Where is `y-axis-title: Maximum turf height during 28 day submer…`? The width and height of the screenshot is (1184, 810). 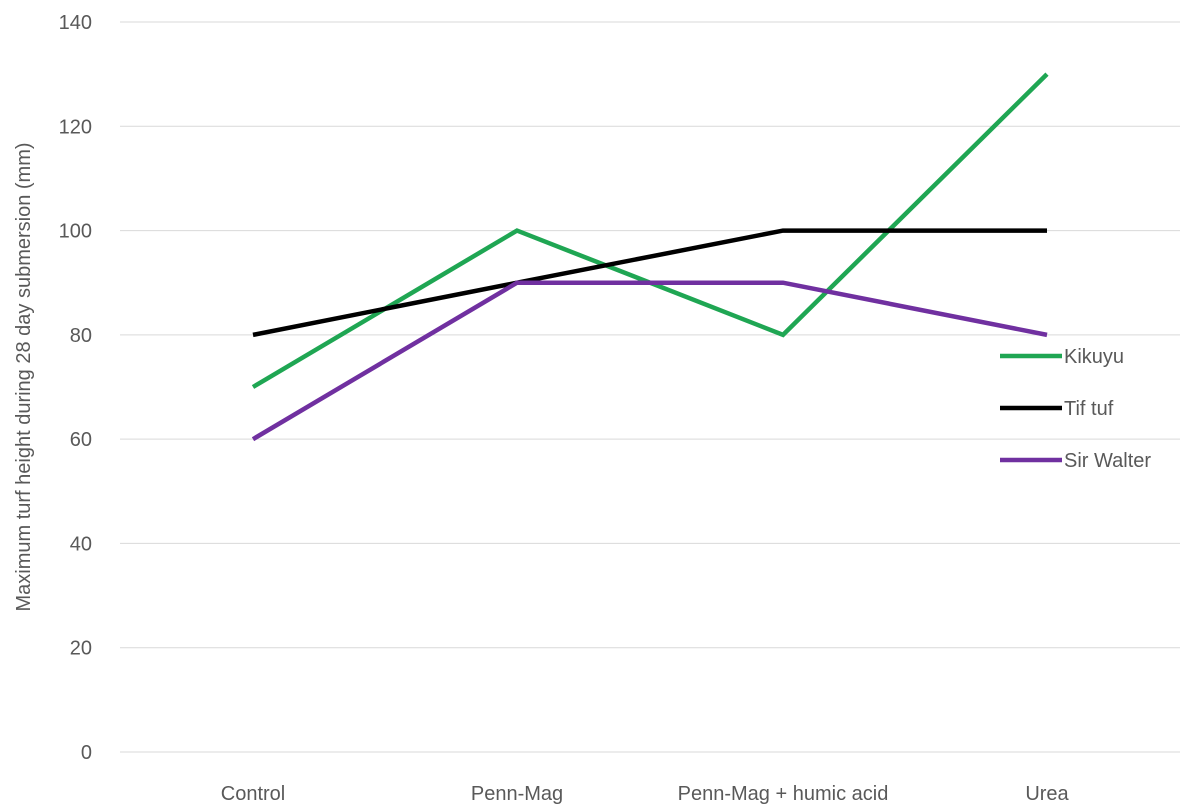
y-axis-title: Maximum turf height during 28 day submer… is located at coordinates (24, 376).